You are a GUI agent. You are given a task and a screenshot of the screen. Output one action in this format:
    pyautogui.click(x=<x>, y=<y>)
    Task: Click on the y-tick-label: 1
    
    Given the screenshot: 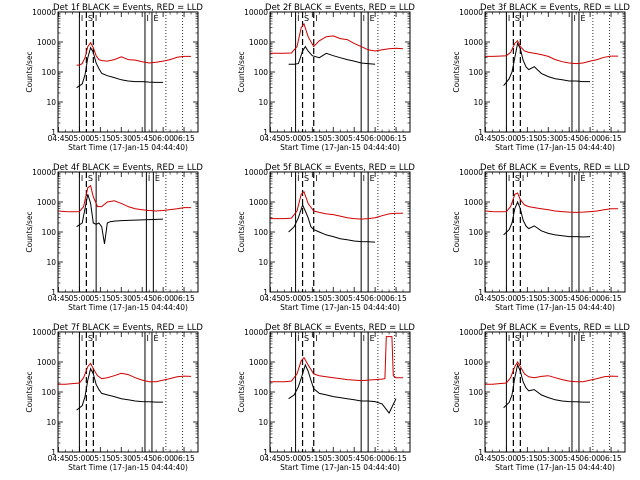 What is the action you would take?
    pyautogui.click(x=480, y=452)
    